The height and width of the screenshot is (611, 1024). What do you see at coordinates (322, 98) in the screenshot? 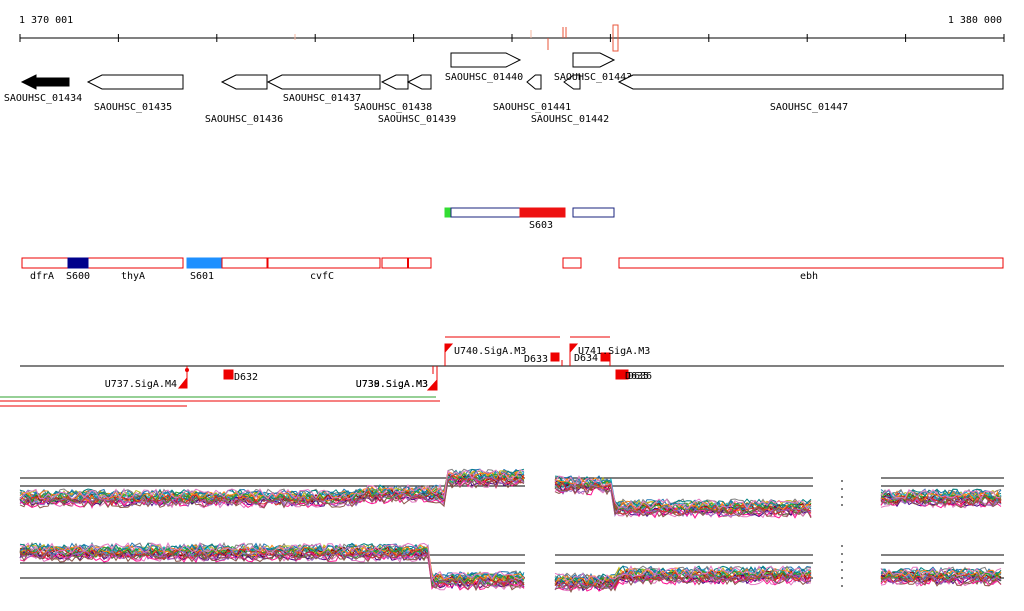
I see `gene-label: SAOUHSC_01437` at bounding box center [322, 98].